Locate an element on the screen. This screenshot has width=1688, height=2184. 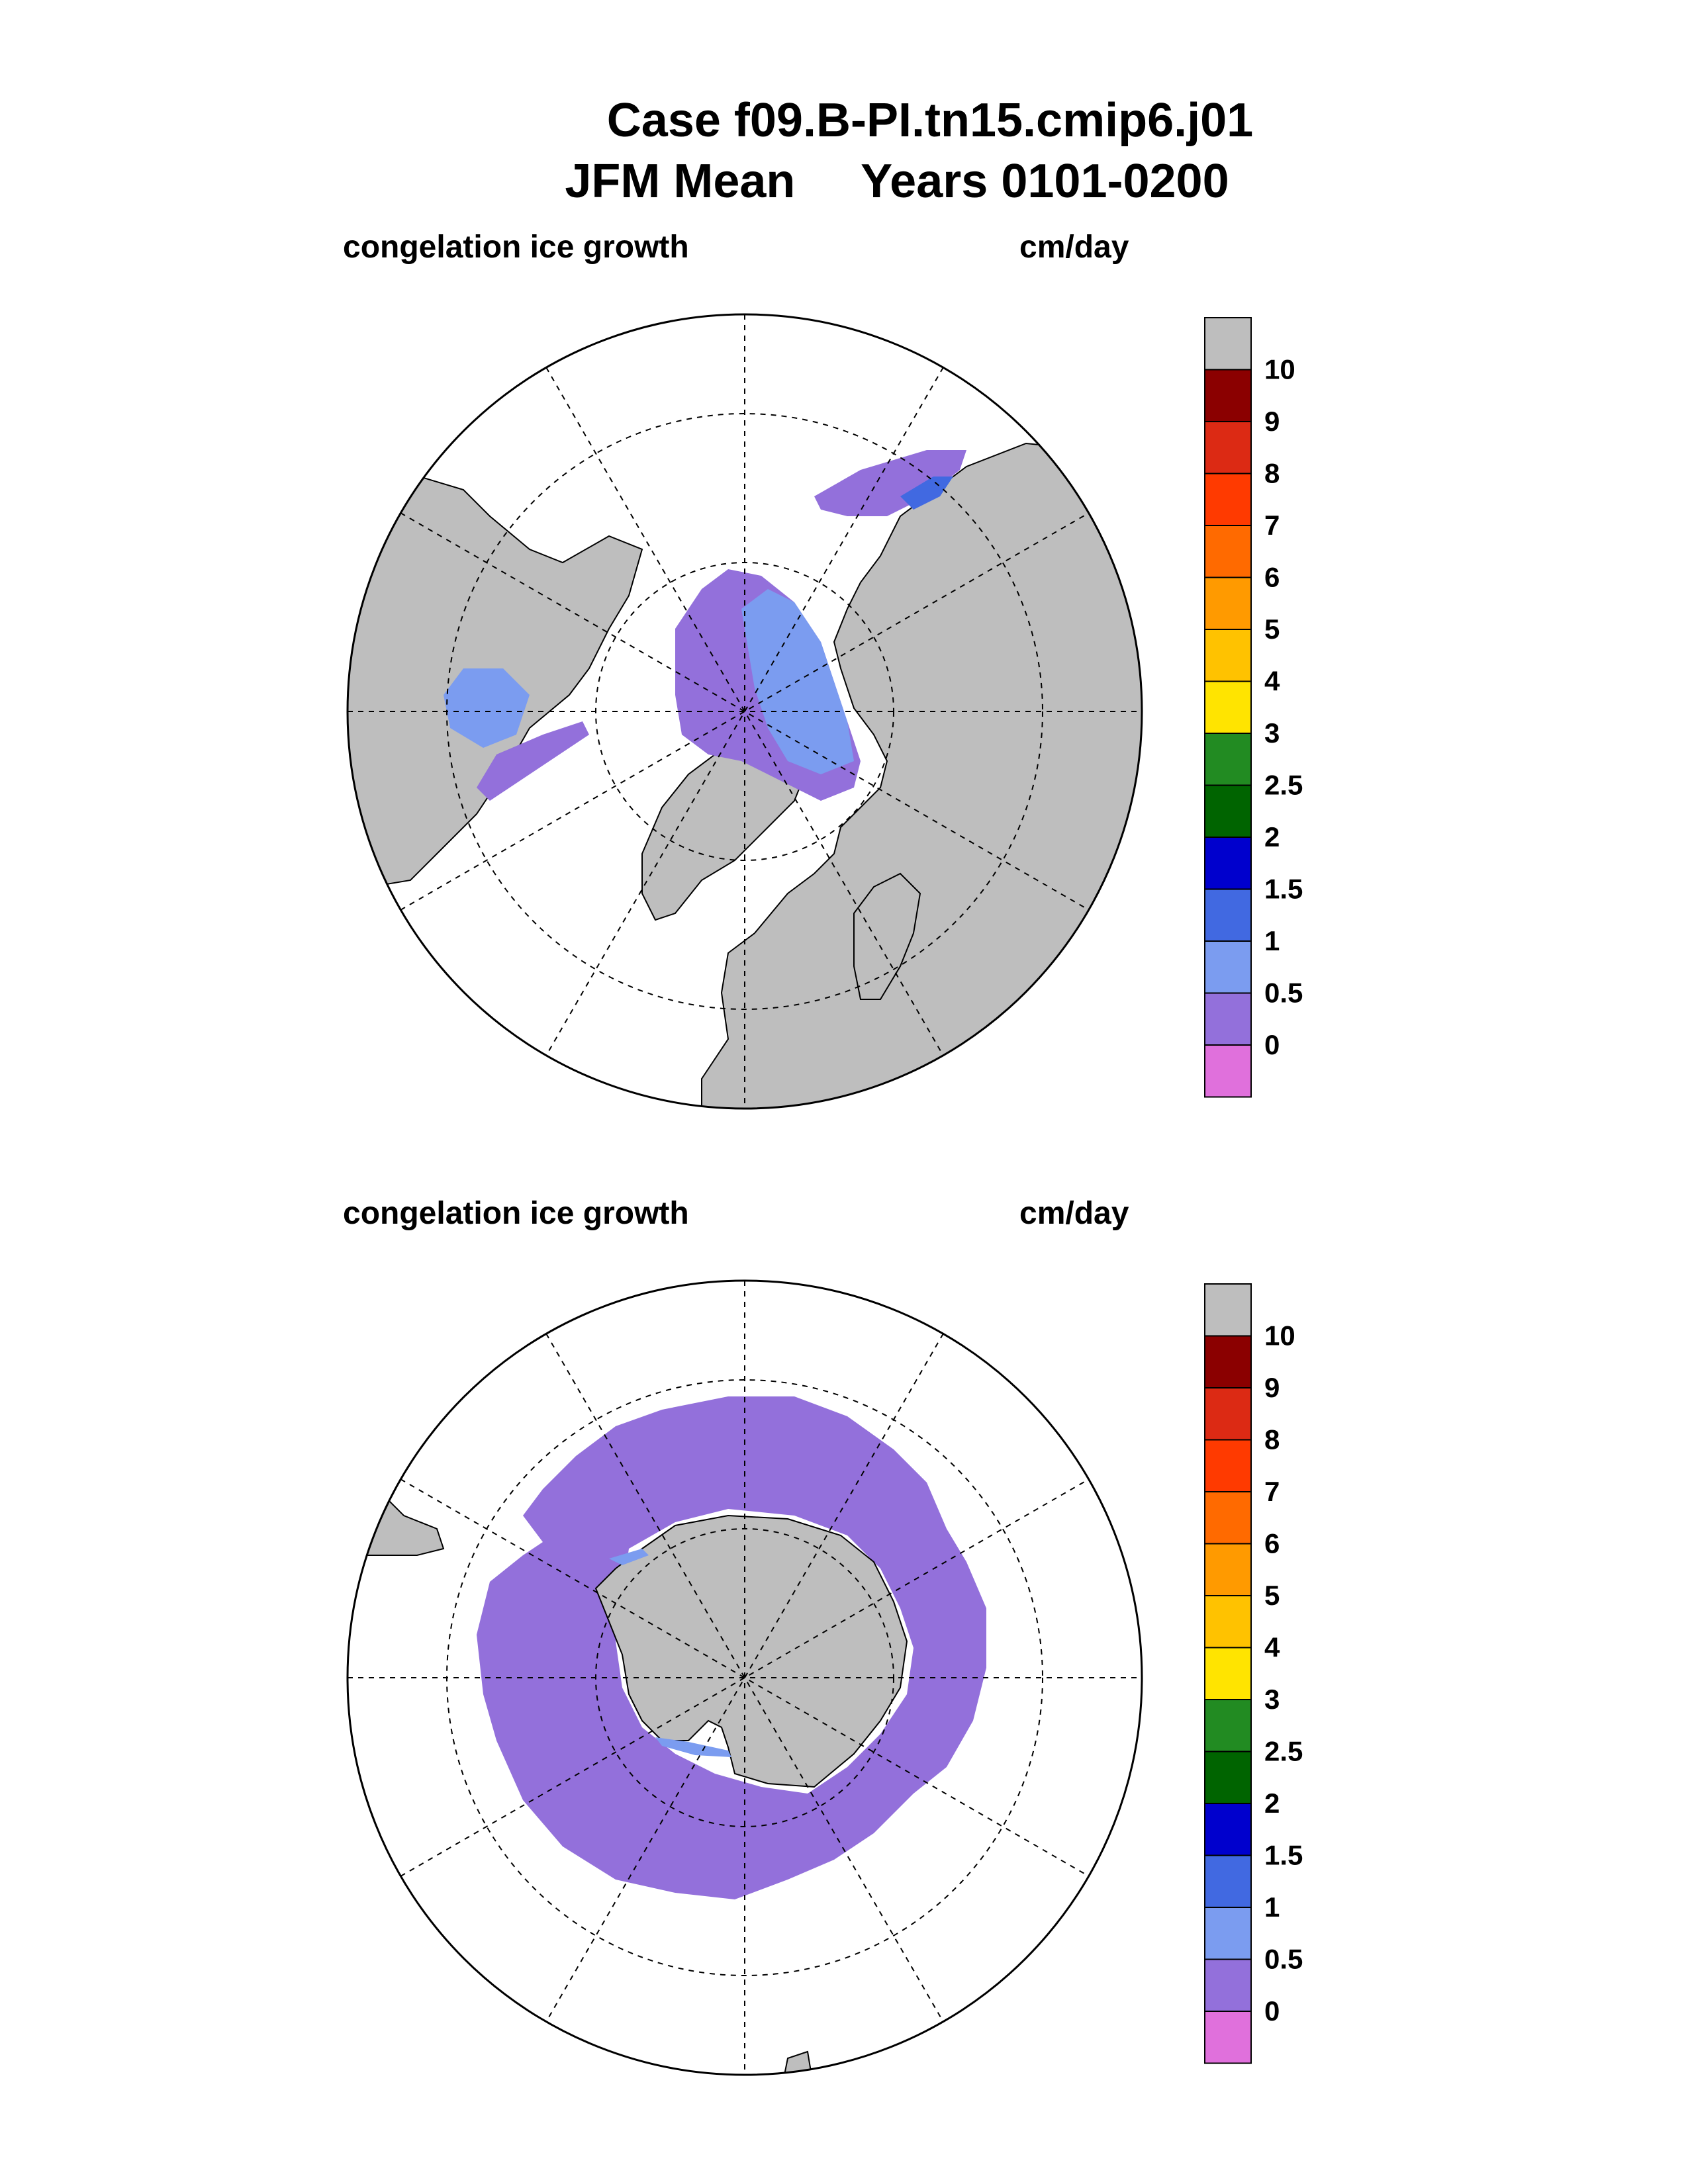
south-colorbar: 10 9 8 7 6 5 4 3 2.5 2 1.5 1 0.5 0 is located at coordinates (1253, 1673).